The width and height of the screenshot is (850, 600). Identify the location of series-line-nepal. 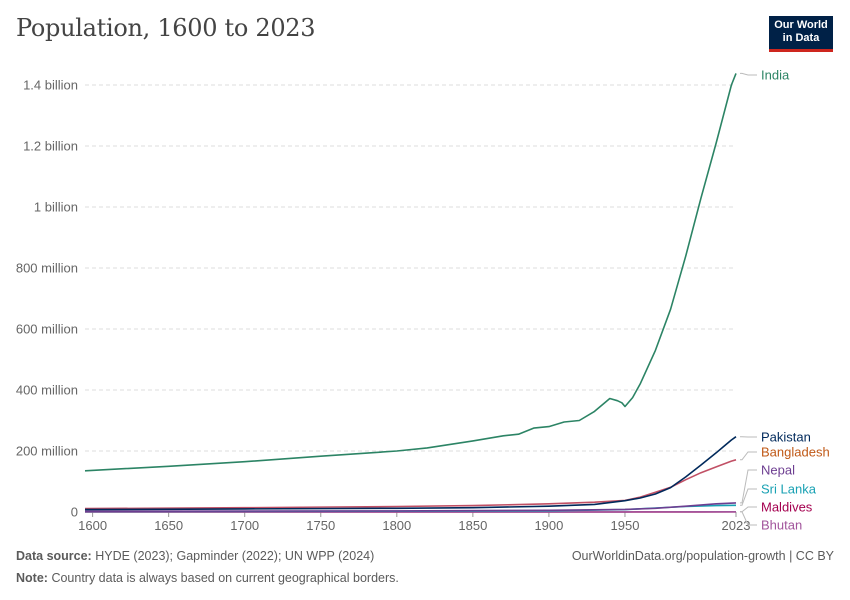
(410, 507).